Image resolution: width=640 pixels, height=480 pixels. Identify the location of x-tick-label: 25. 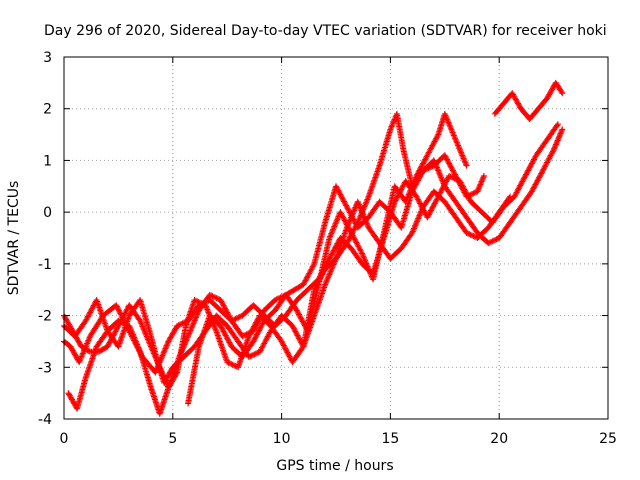
(608, 439).